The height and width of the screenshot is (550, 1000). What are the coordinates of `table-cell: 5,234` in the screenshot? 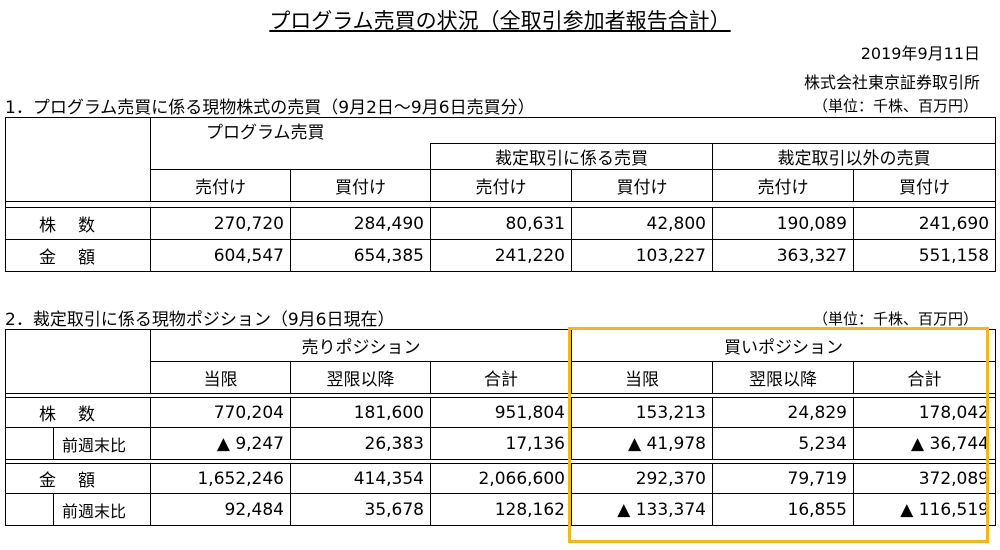 It's located at (783, 443).